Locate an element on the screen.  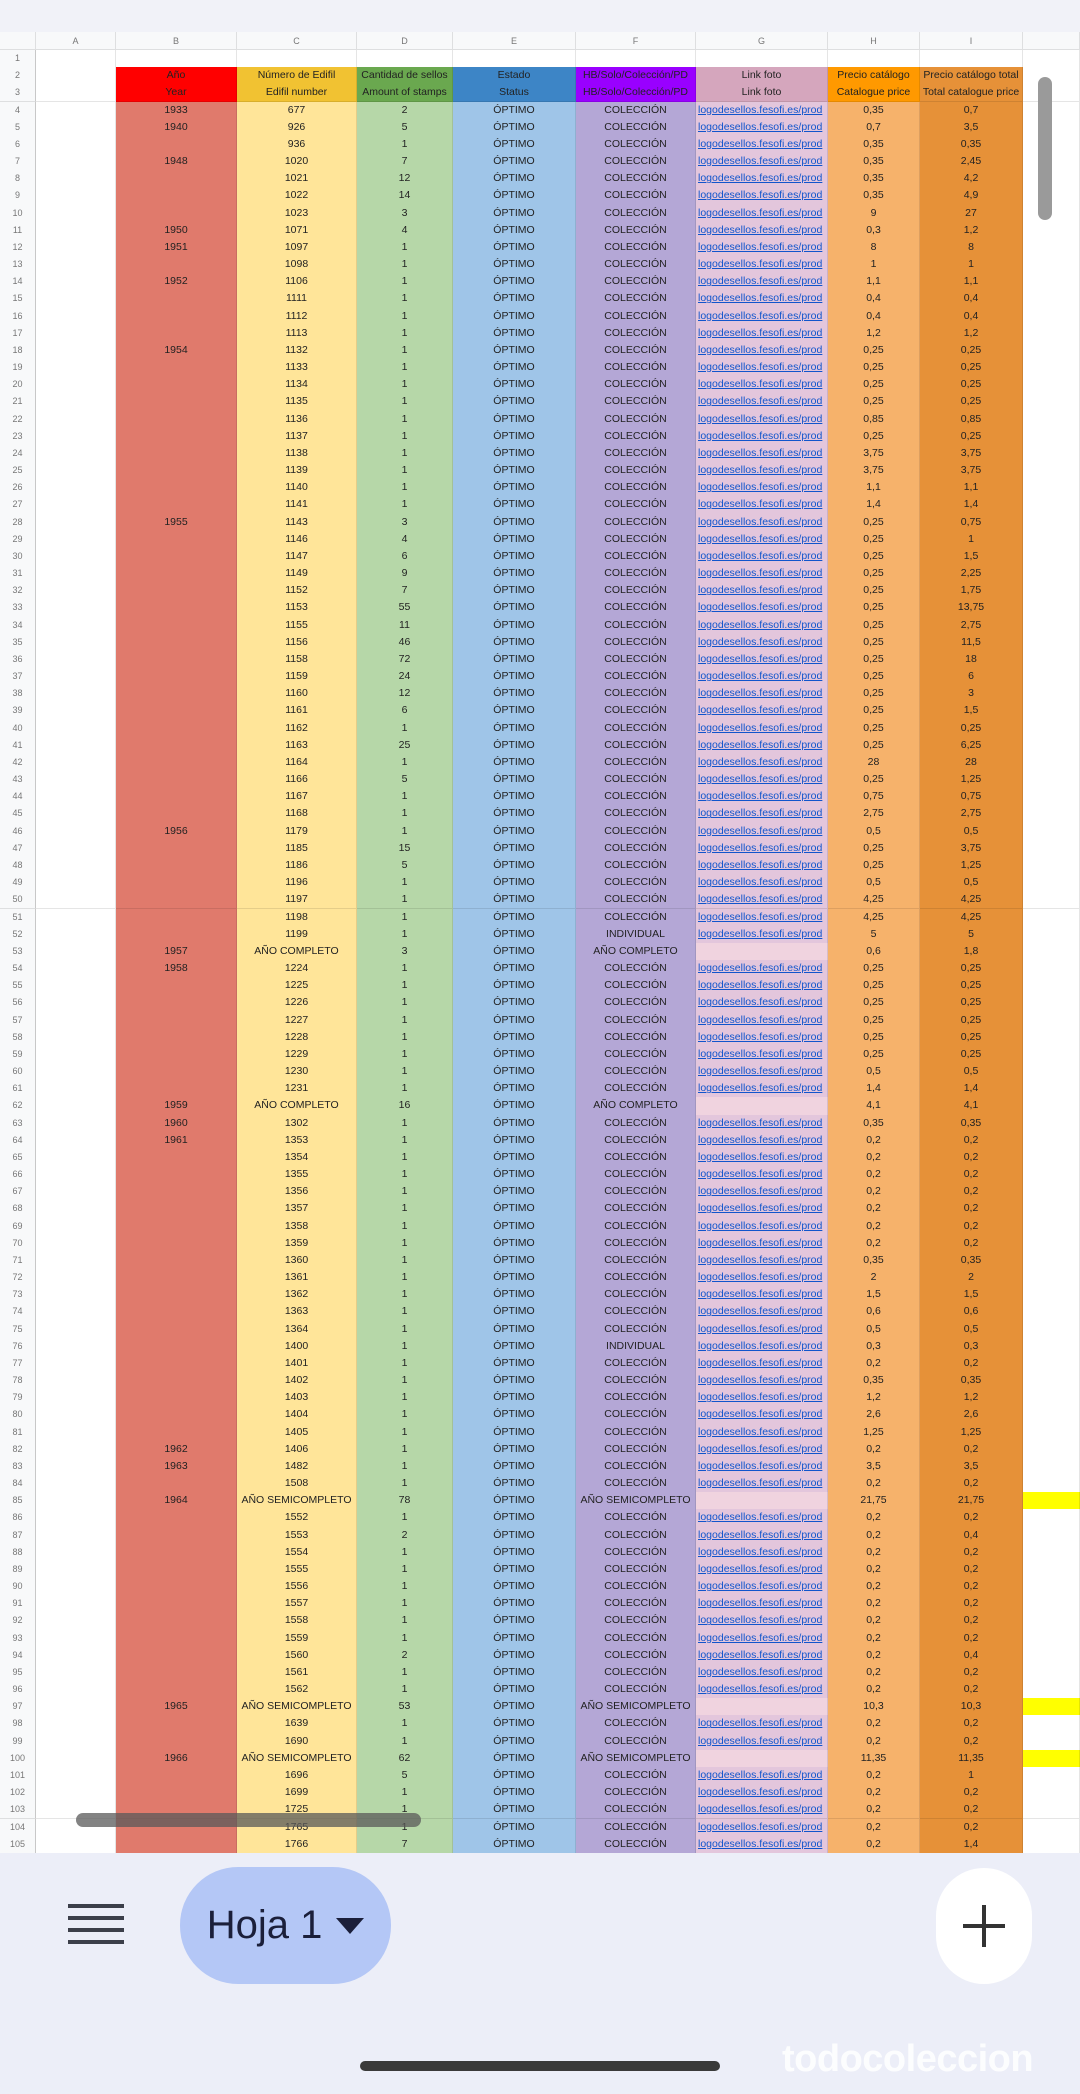
cell: 1,8 is located at coordinates (971, 951).